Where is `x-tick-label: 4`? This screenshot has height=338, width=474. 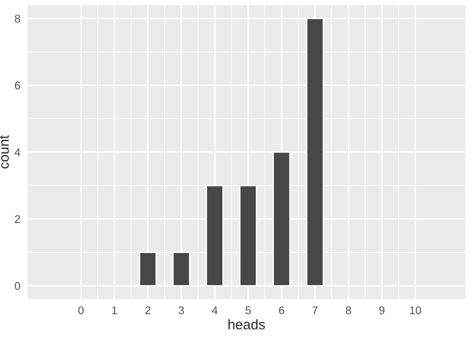
x-tick-label: 4 is located at coordinates (215, 310).